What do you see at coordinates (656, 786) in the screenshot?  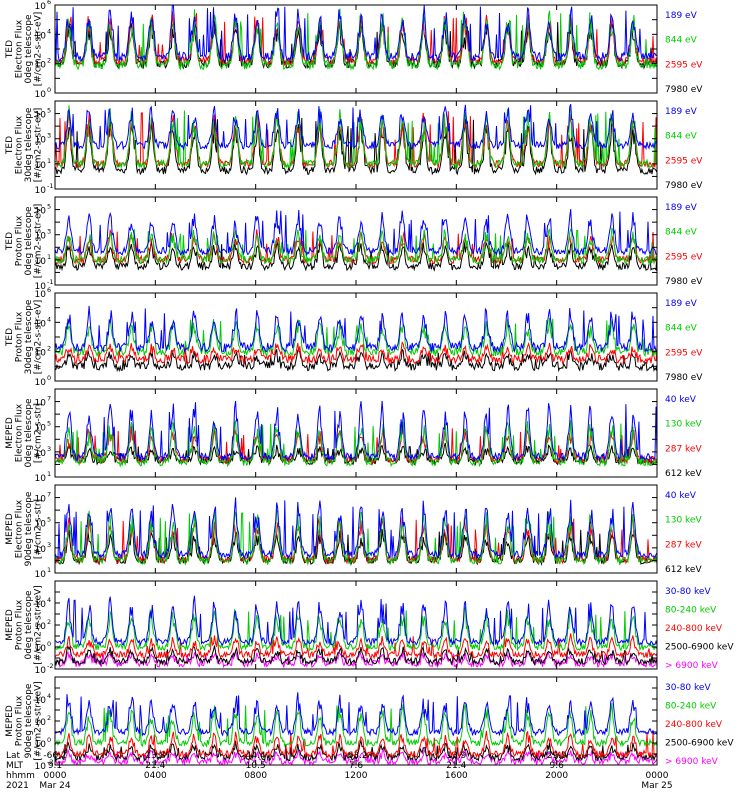 I see `x-date-label: Mar 25` at bounding box center [656, 786].